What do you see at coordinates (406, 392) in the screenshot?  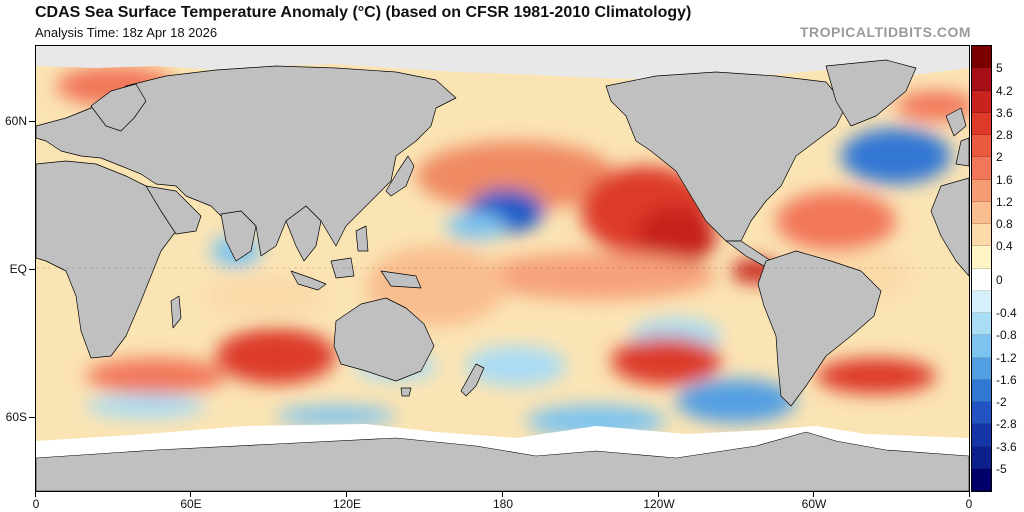 I see `tasmania` at bounding box center [406, 392].